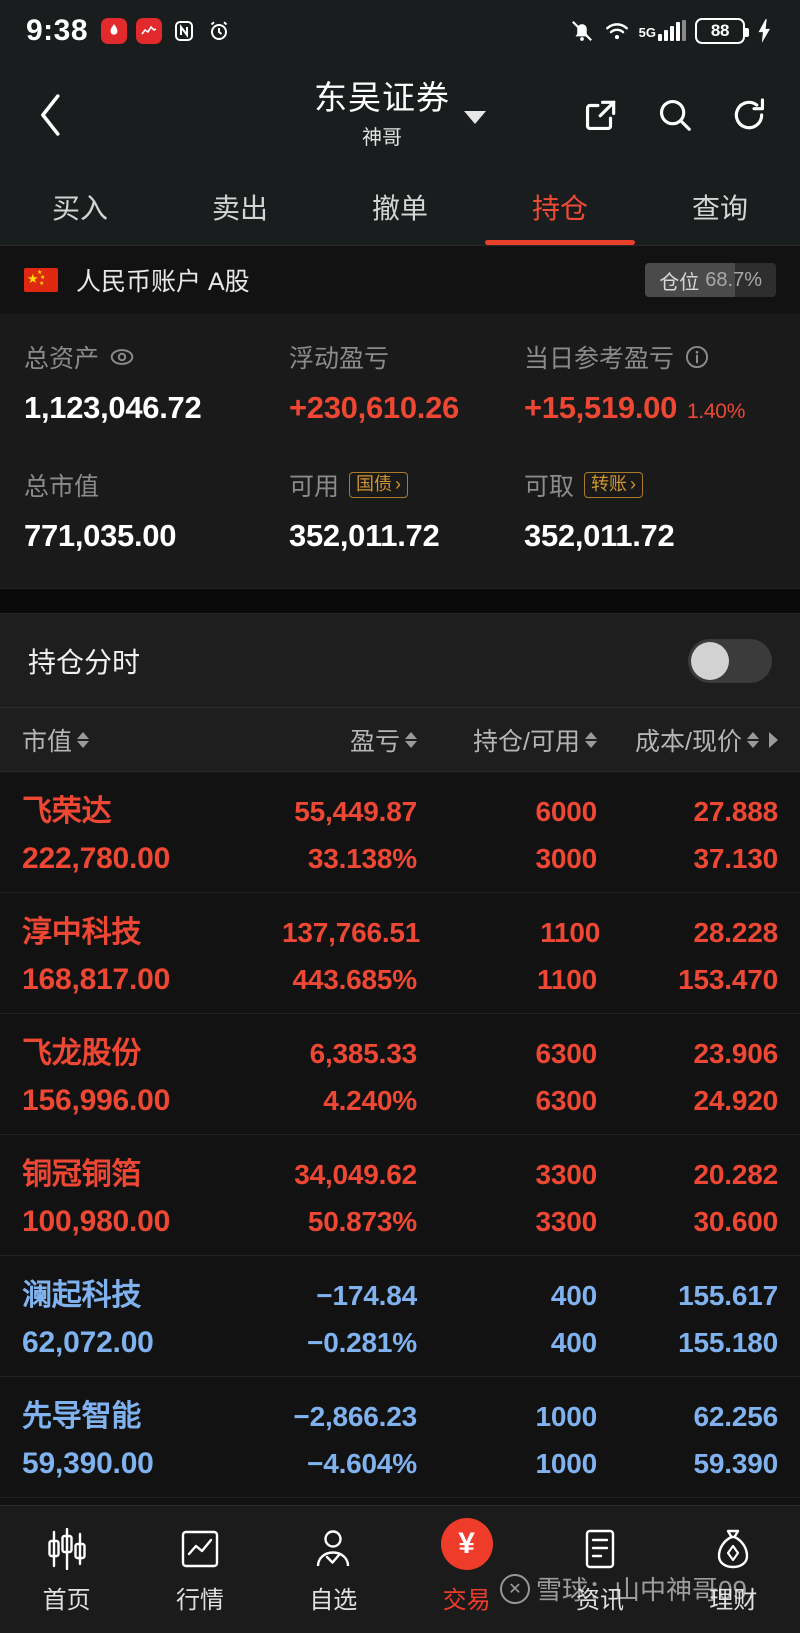 The width and height of the screenshot is (800, 1633). I want to click on cell-pnl-percent: −4.604%, so click(362, 1463).